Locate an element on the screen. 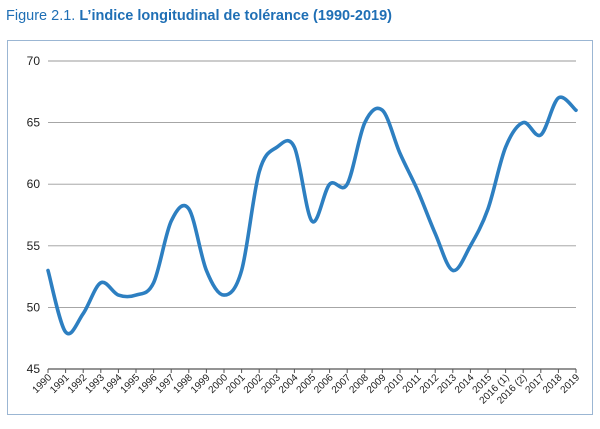 The width and height of the screenshot is (600, 429). data-point-2017 is located at coordinates (541, 135).